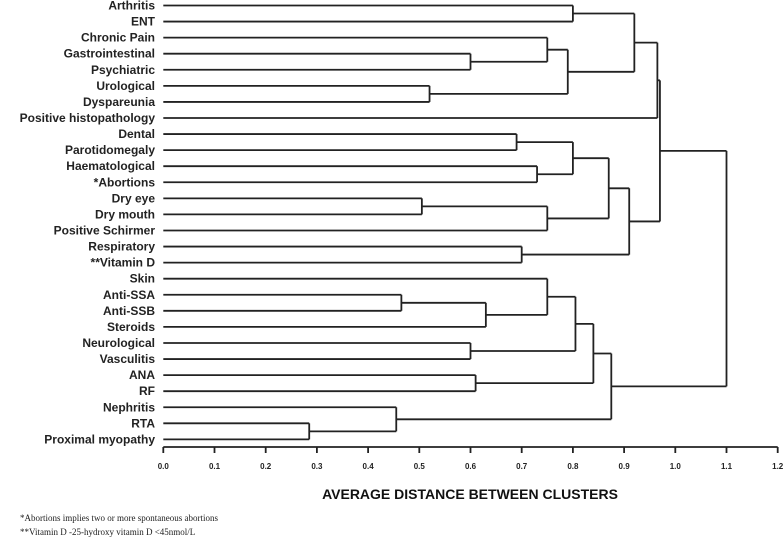 The image size is (783, 537). Describe the element at coordinates (420, 466) in the screenshot. I see `x-tick-label: 0.5` at that location.